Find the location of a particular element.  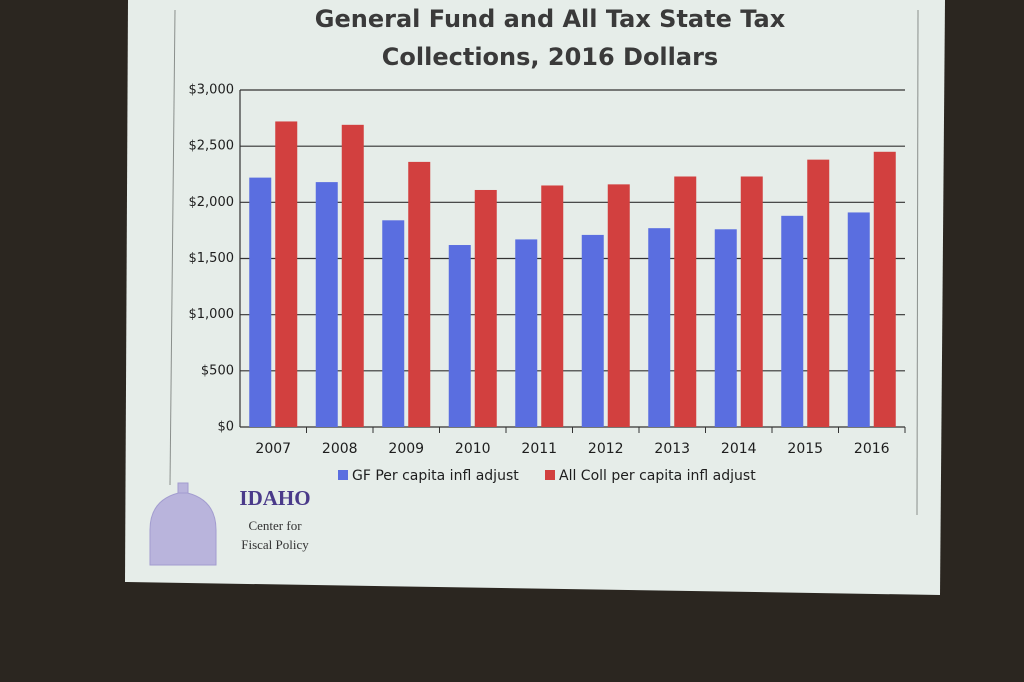

x-tick-label: 2016 is located at coordinates (872, 449).